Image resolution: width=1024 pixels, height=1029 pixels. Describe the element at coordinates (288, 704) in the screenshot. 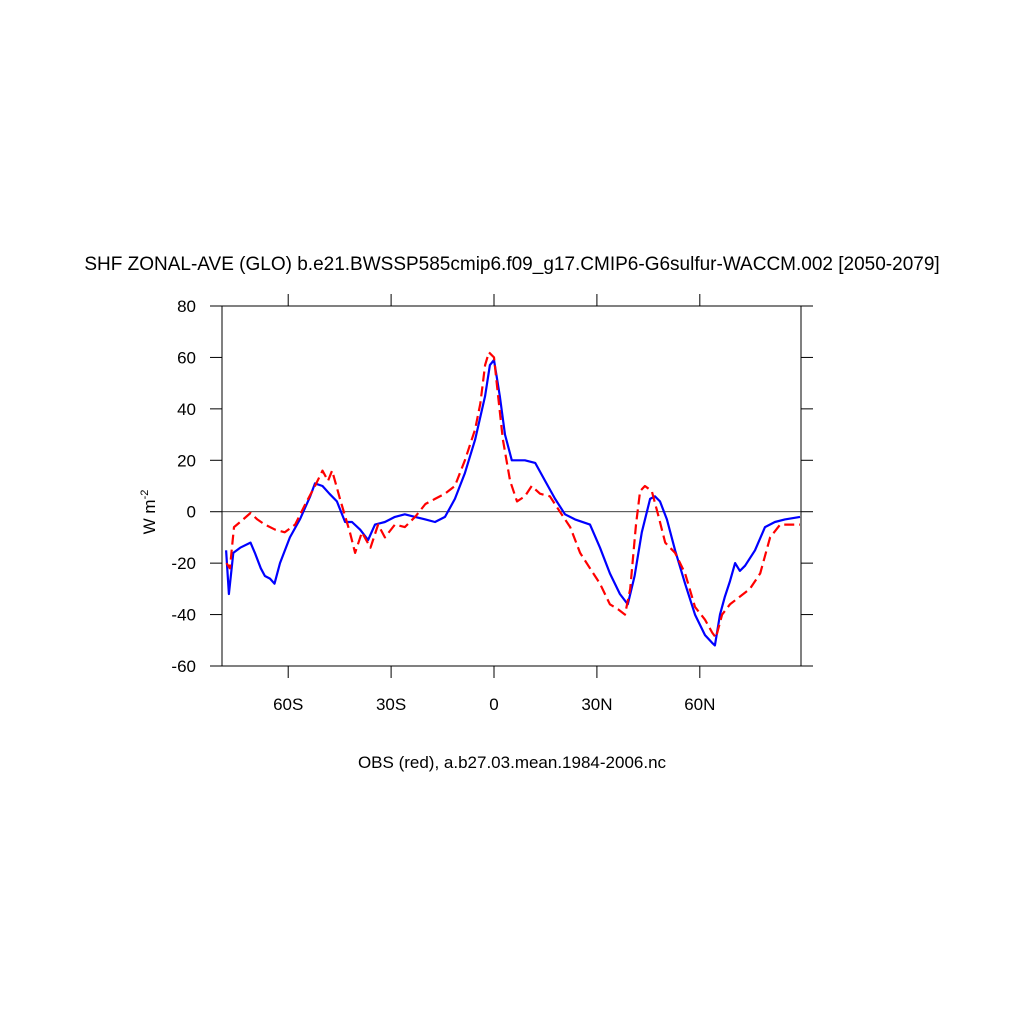

I see `x-tick-label: 60S` at that location.